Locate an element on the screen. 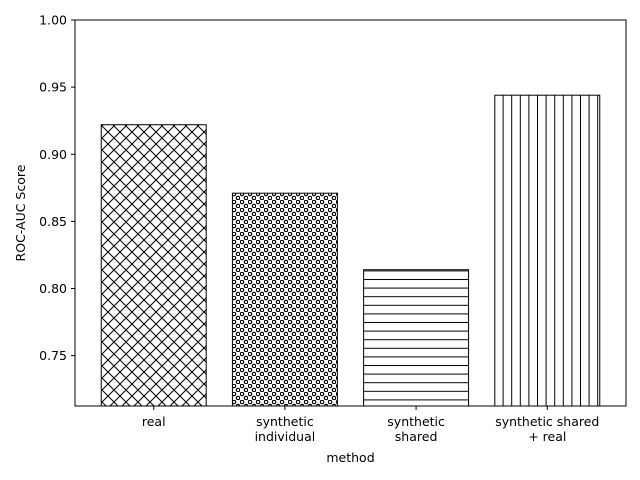 This screenshot has width=640, height=480. y-tick-label-5: 1.00 is located at coordinates (53, 20).